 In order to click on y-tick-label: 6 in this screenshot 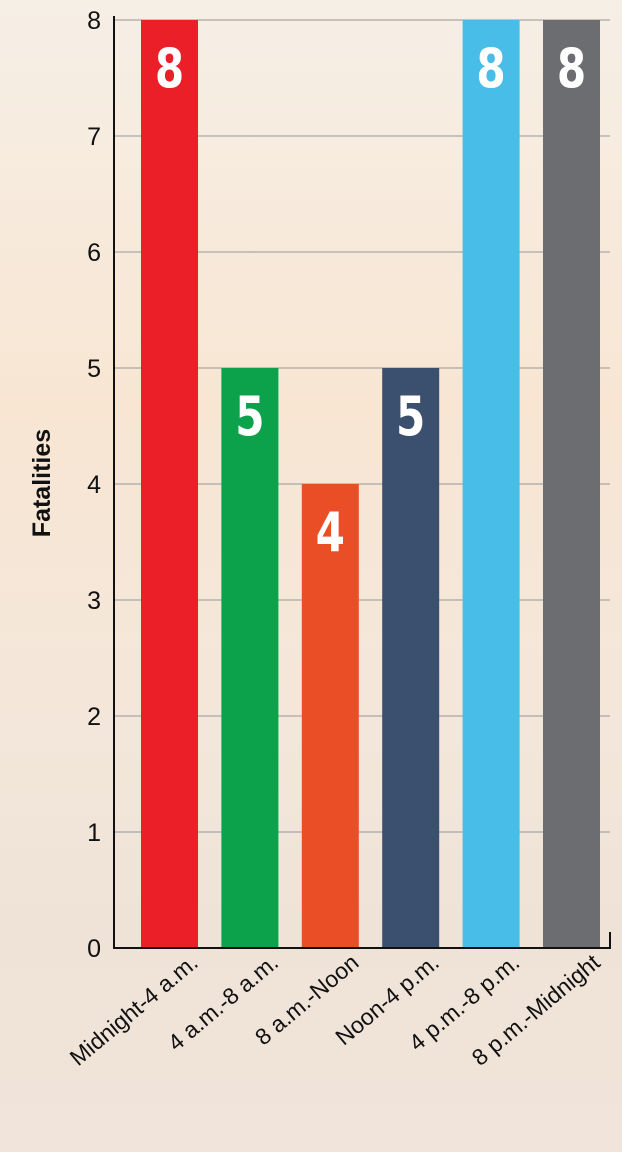, I will do `click(94, 253)`.